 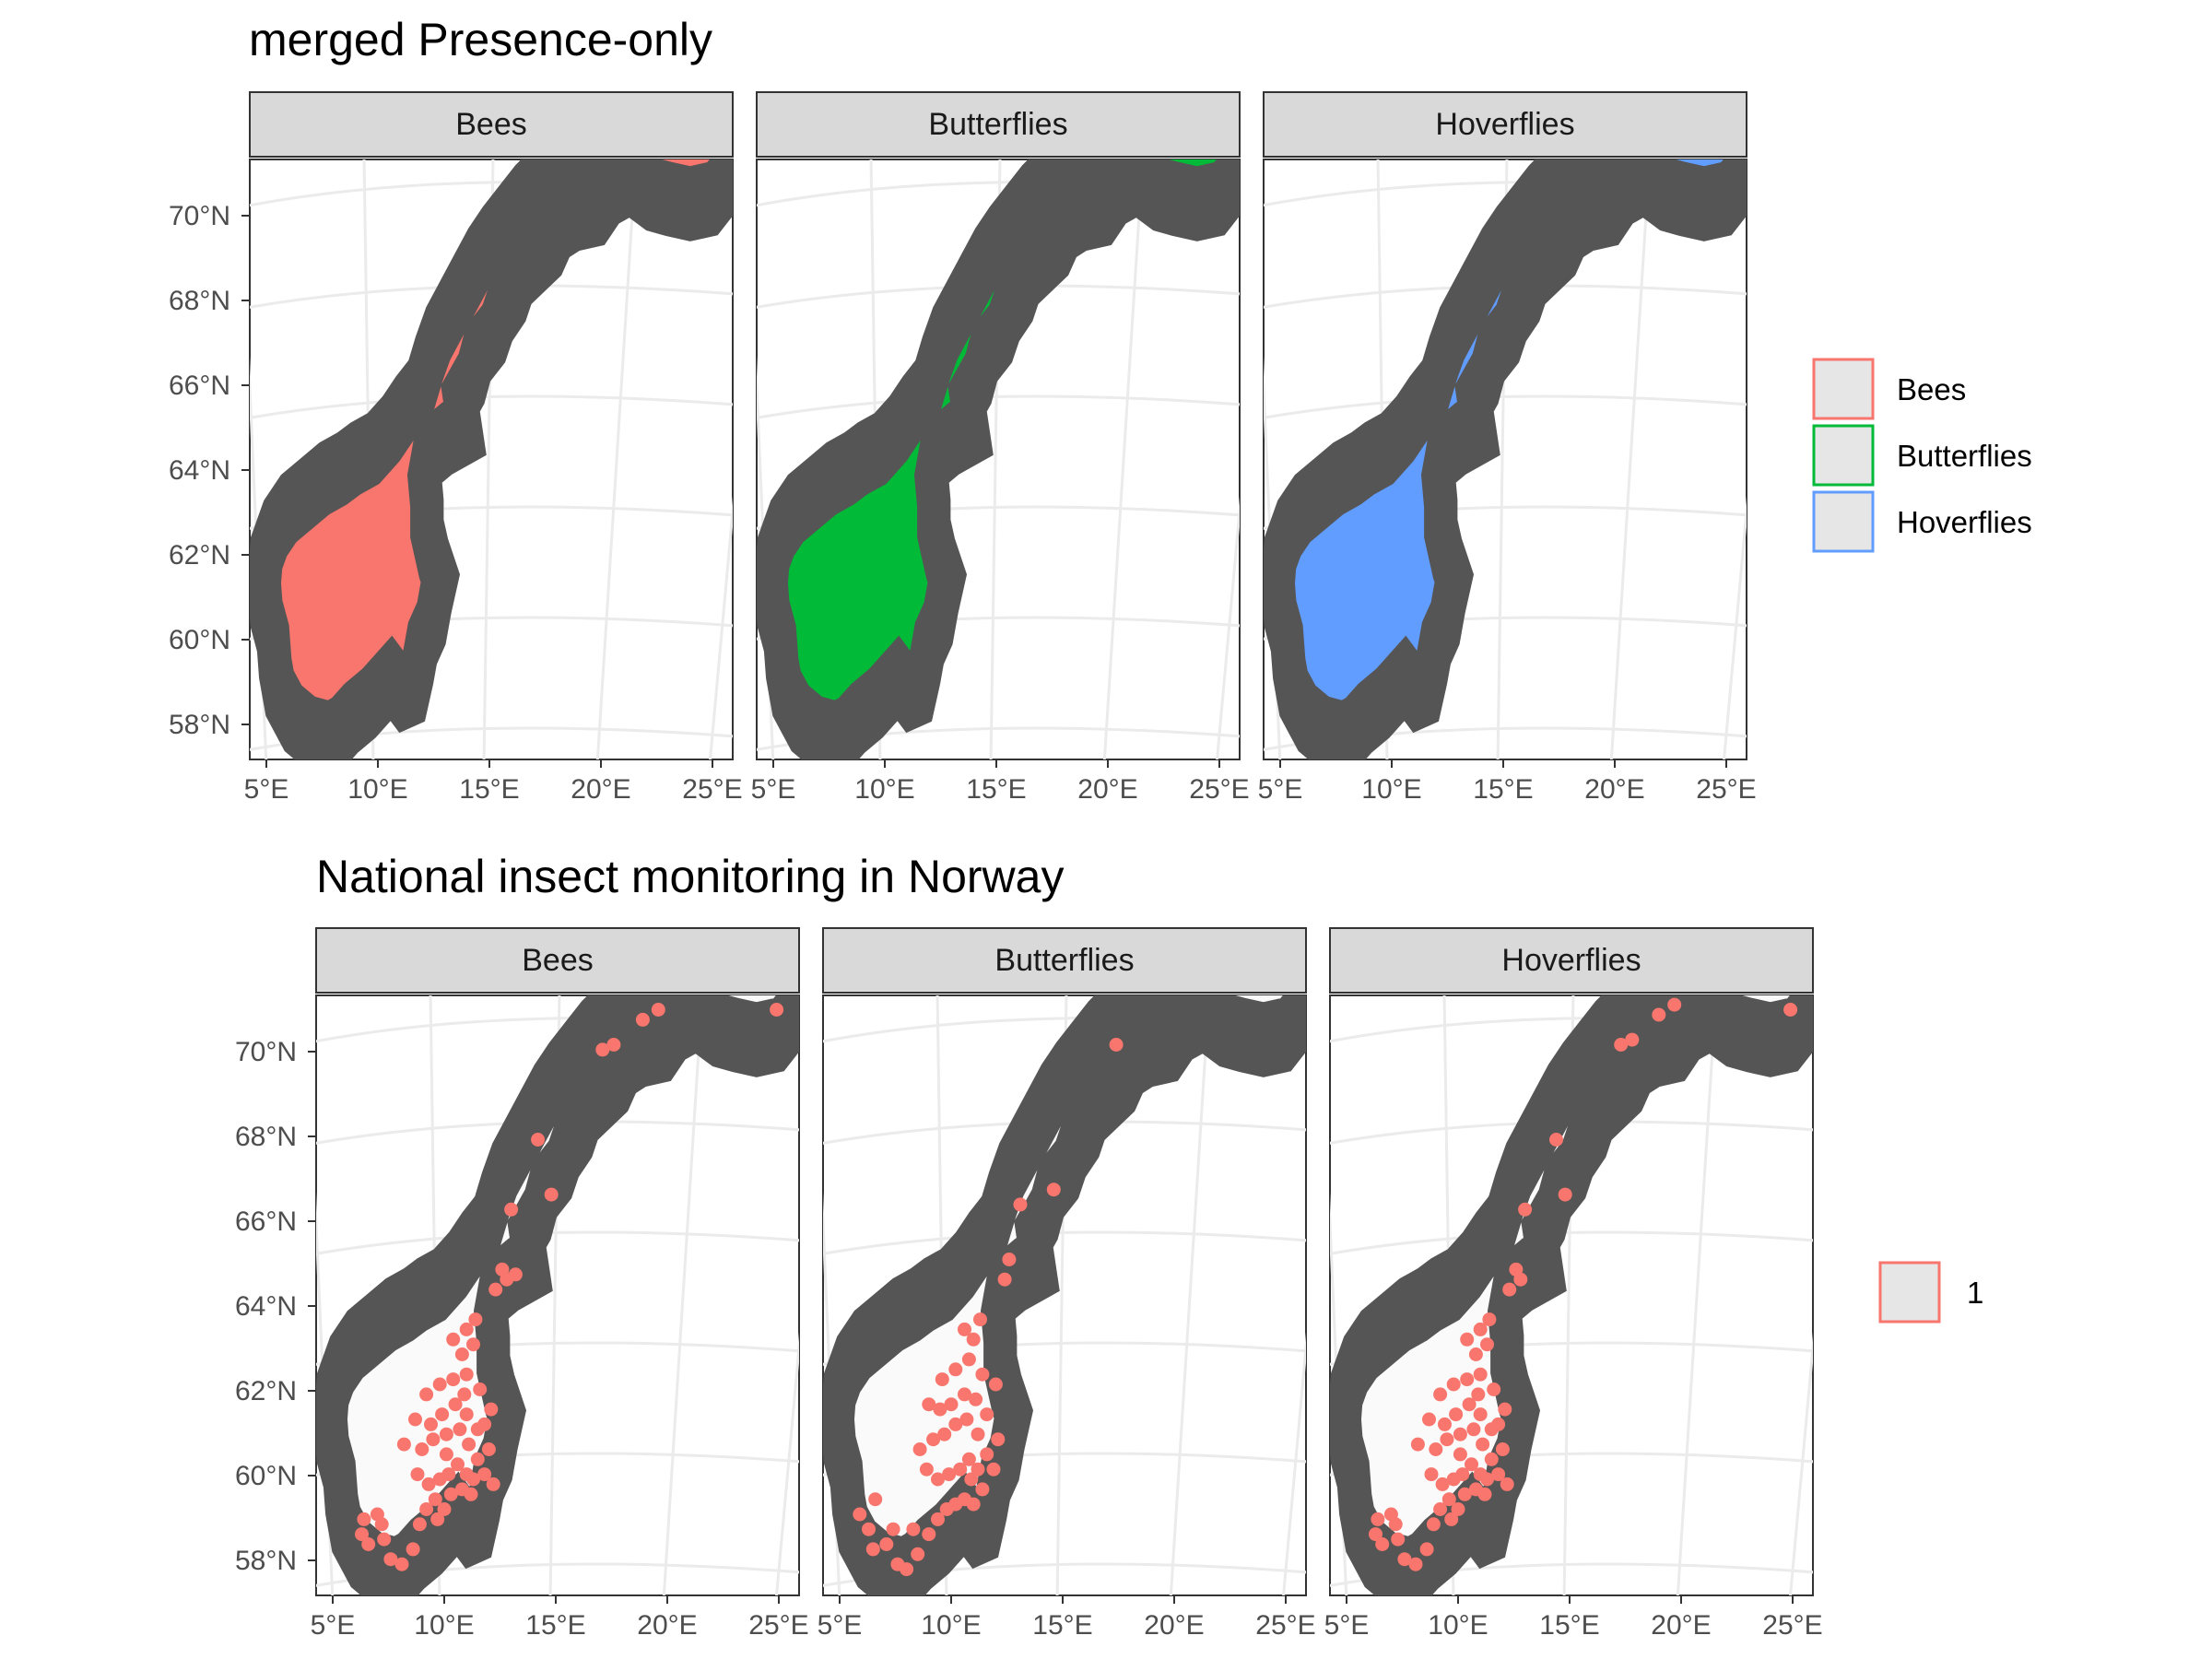 I want to click on facet-panel-bottom-butterflies: Butterflies 5°E 10°E 15°E 20°E 25°E, so click(x=1067, y=1284).